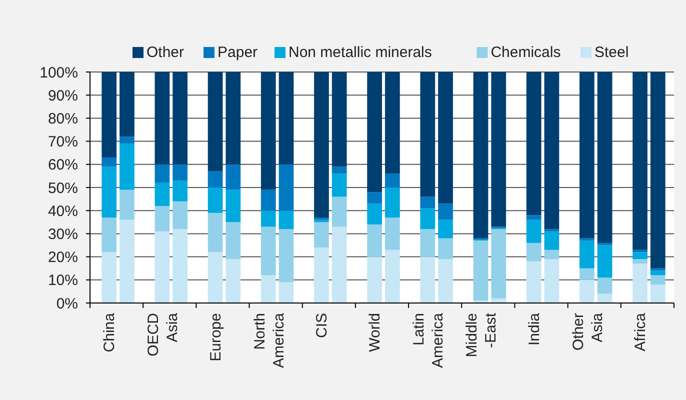  What do you see at coordinates (63, 234) in the screenshot?
I see `y-tick-label: 30%` at bounding box center [63, 234].